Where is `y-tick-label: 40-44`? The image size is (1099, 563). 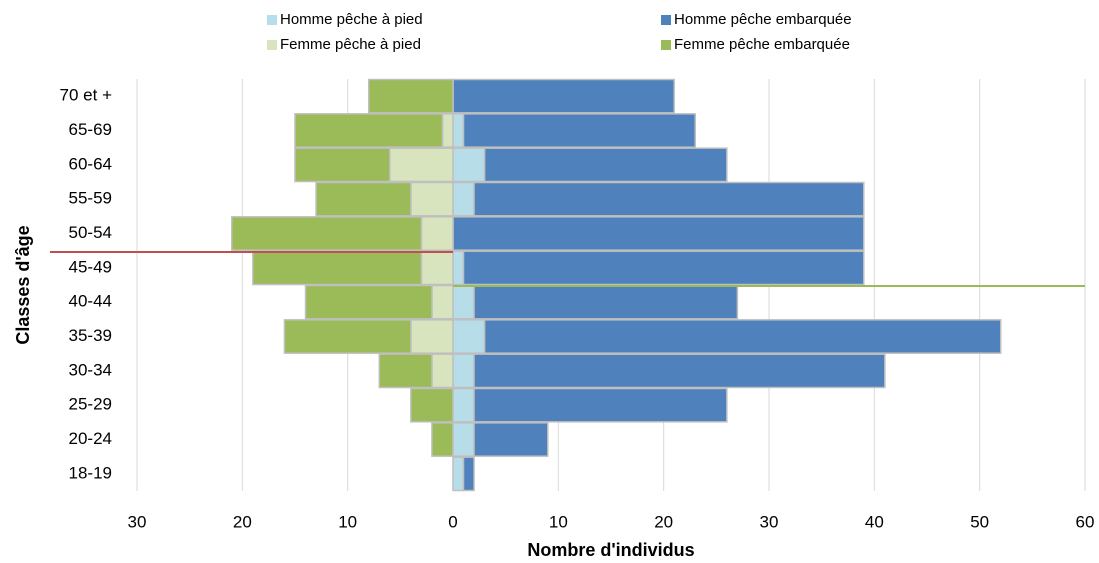
y-tick-label: 40-44 is located at coordinates (90, 301).